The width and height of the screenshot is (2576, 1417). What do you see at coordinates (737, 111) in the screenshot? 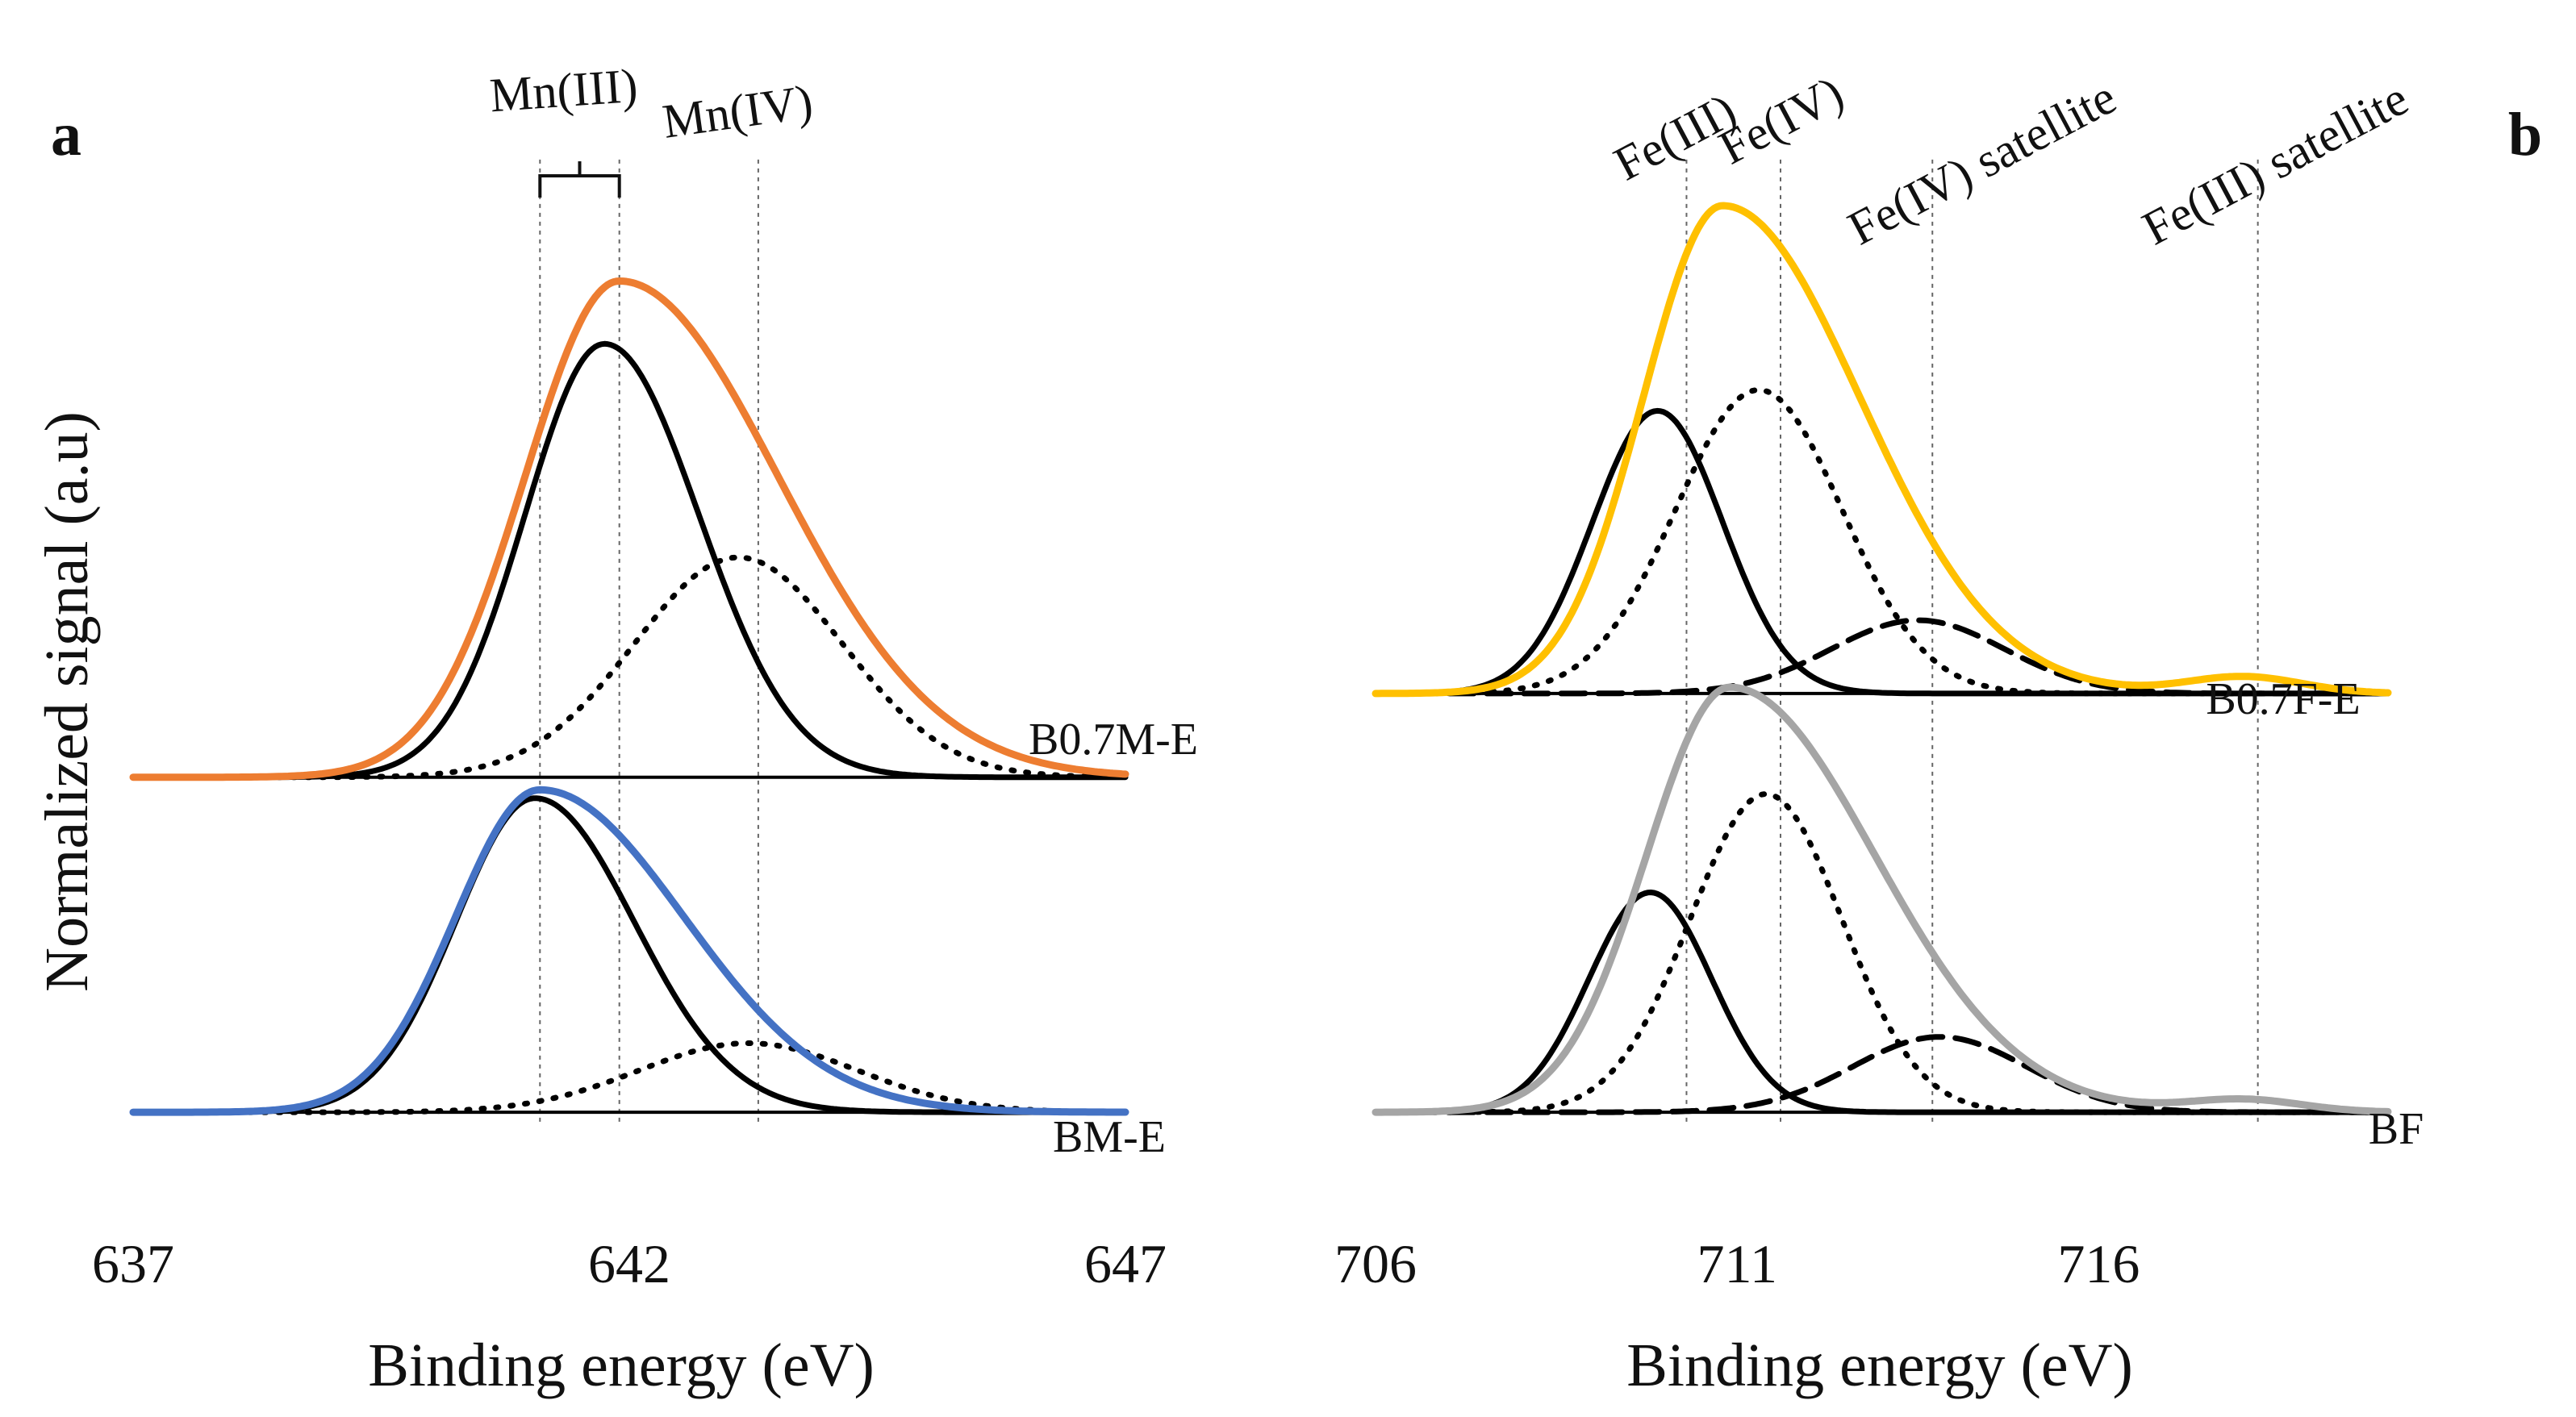
I see `annotation-1: Mn(IV)` at bounding box center [737, 111].